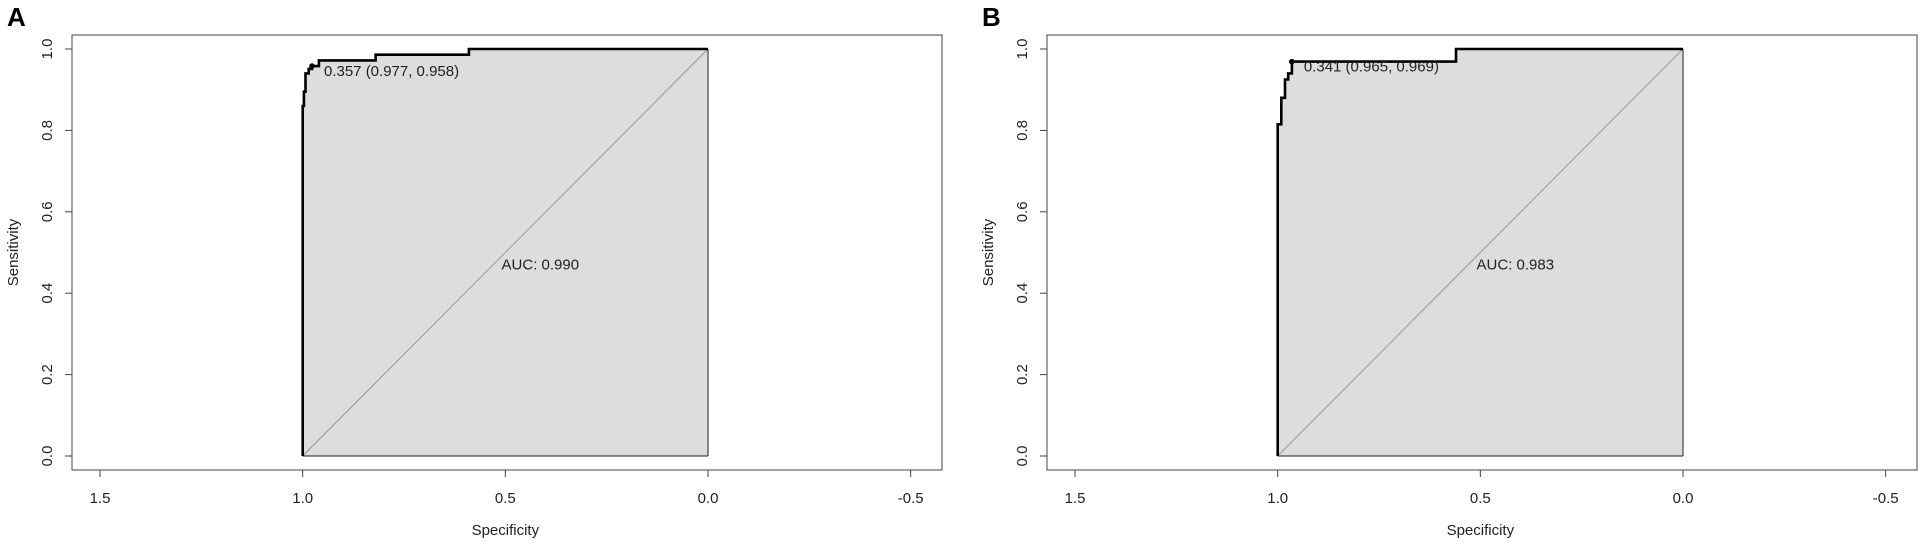 The height and width of the screenshot is (546, 1920). What do you see at coordinates (391, 71) in the screenshot?
I see `threshold-label: 0.357 (0.977, 0.958)` at bounding box center [391, 71].